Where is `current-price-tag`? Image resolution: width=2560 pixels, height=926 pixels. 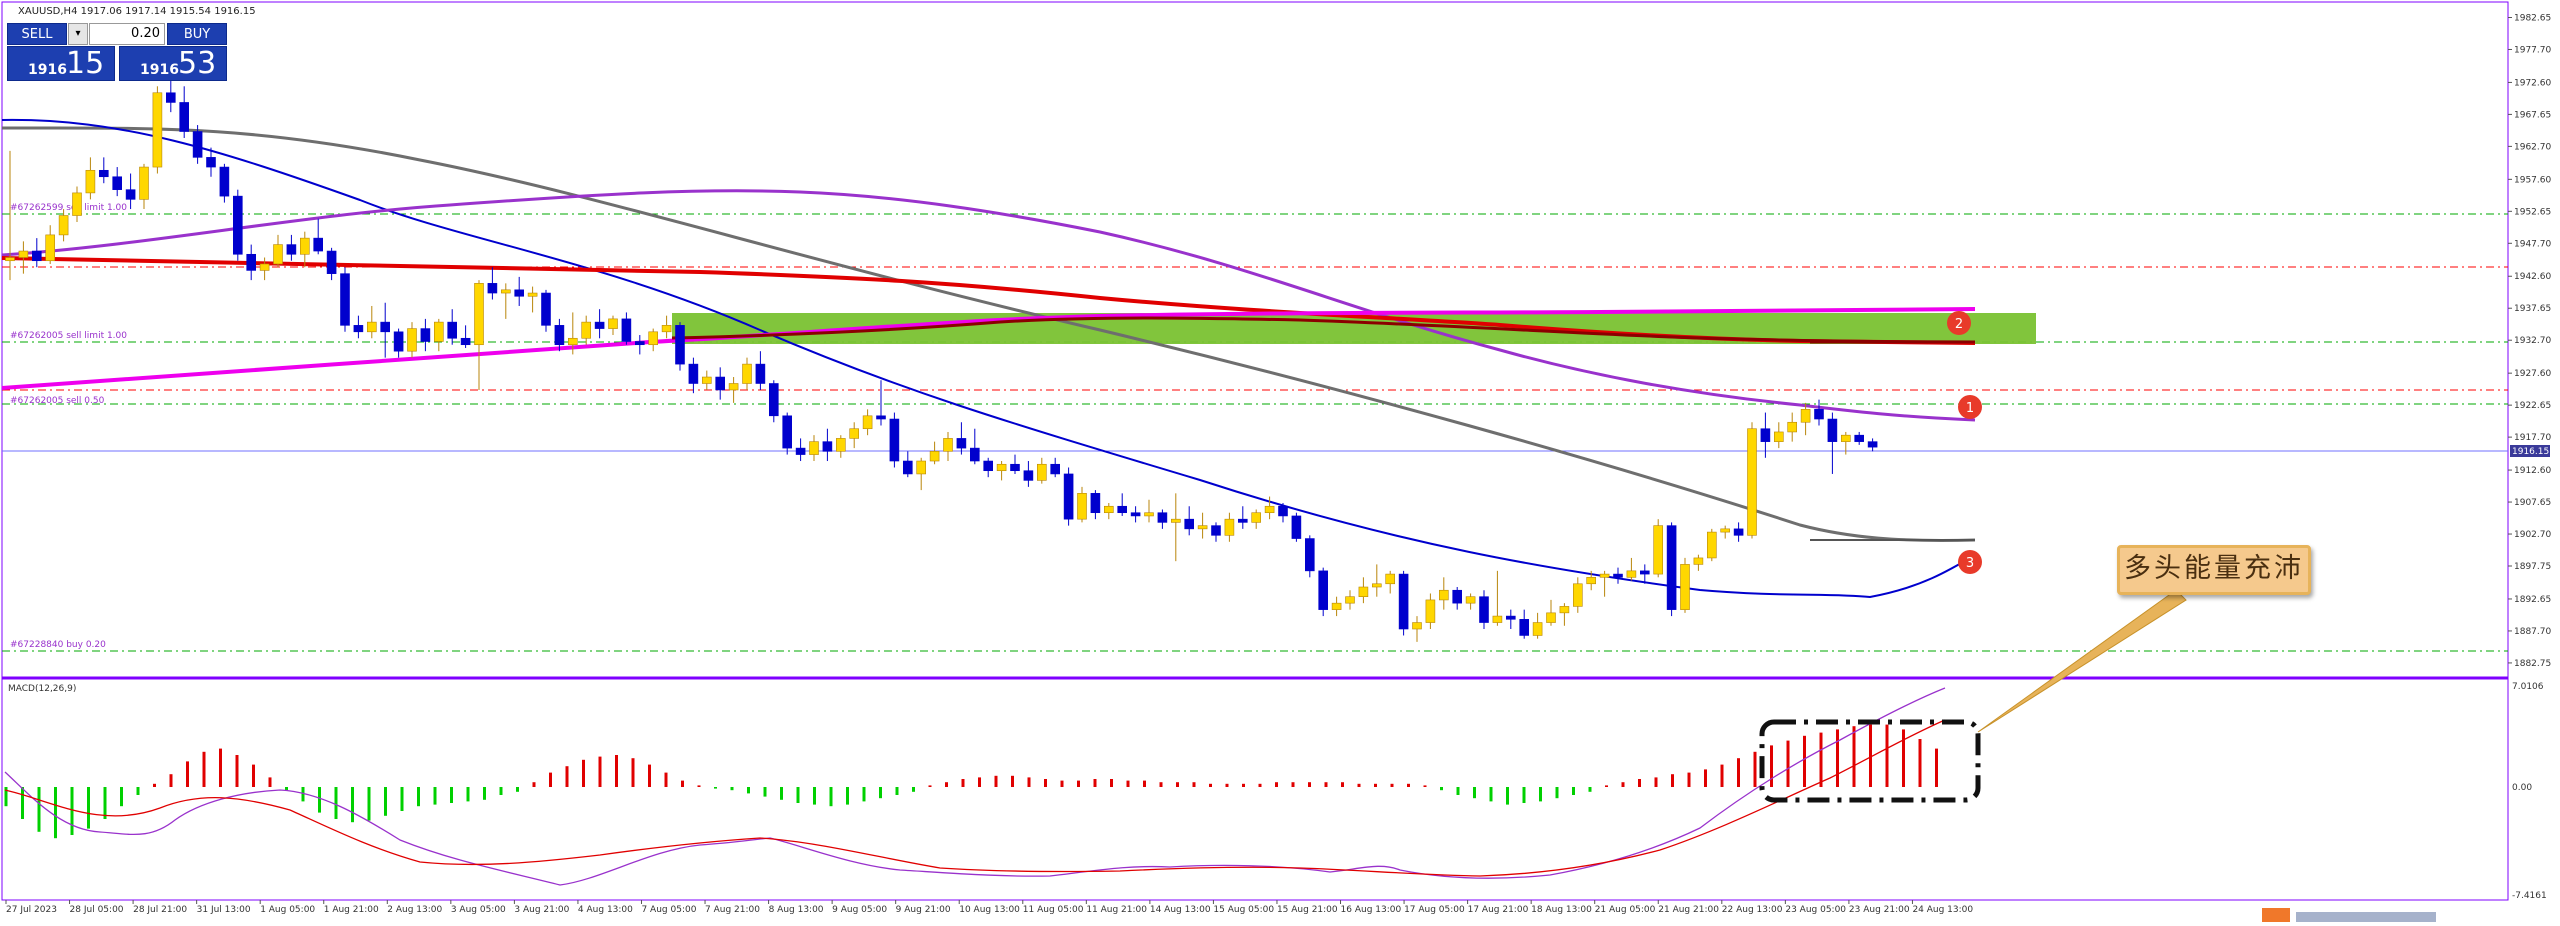 current-price-tag is located at coordinates (2530, 451).